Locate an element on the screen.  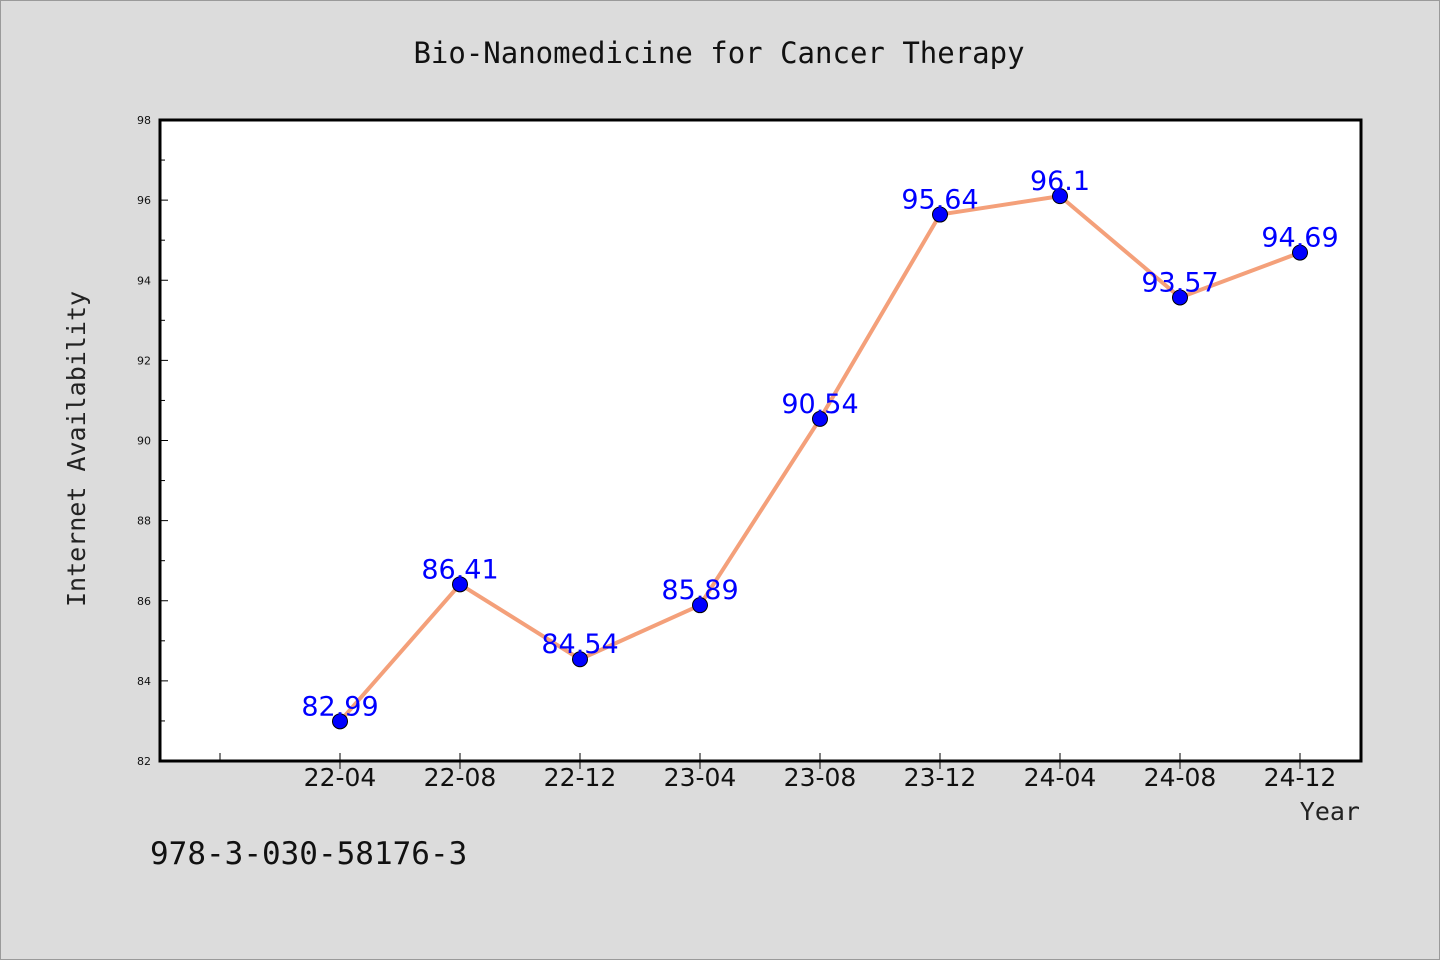
data-label: 96.1 is located at coordinates (1060, 181).